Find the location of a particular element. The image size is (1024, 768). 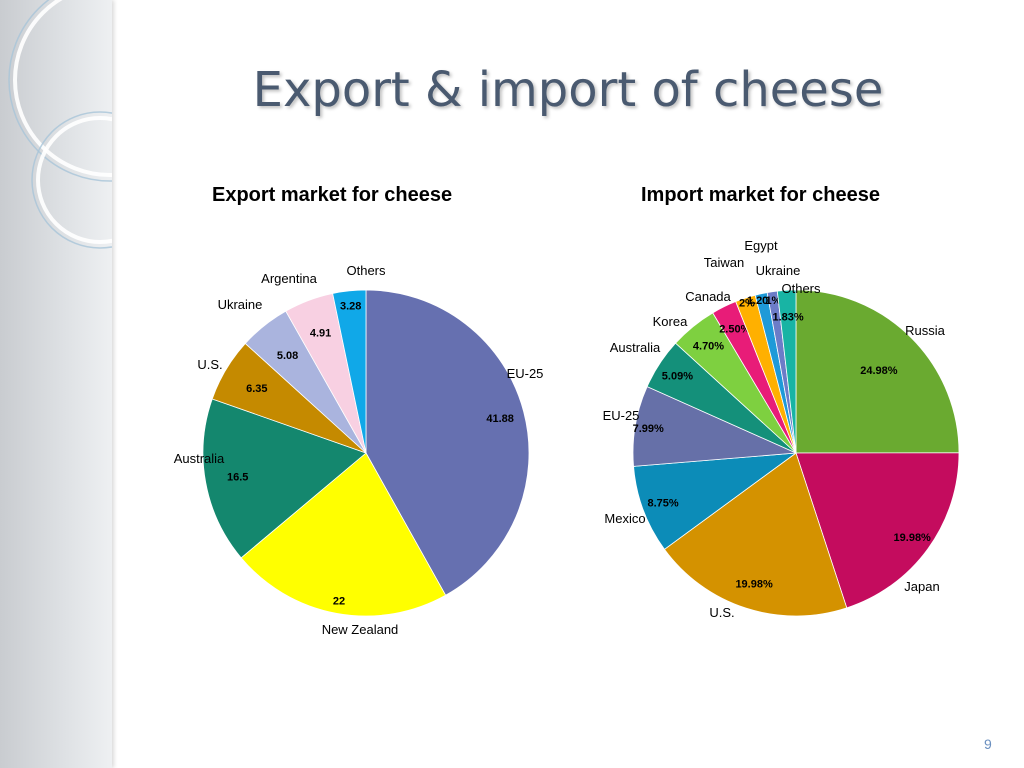

import-slice-korea-category-label: Korea is located at coordinates (670, 321).